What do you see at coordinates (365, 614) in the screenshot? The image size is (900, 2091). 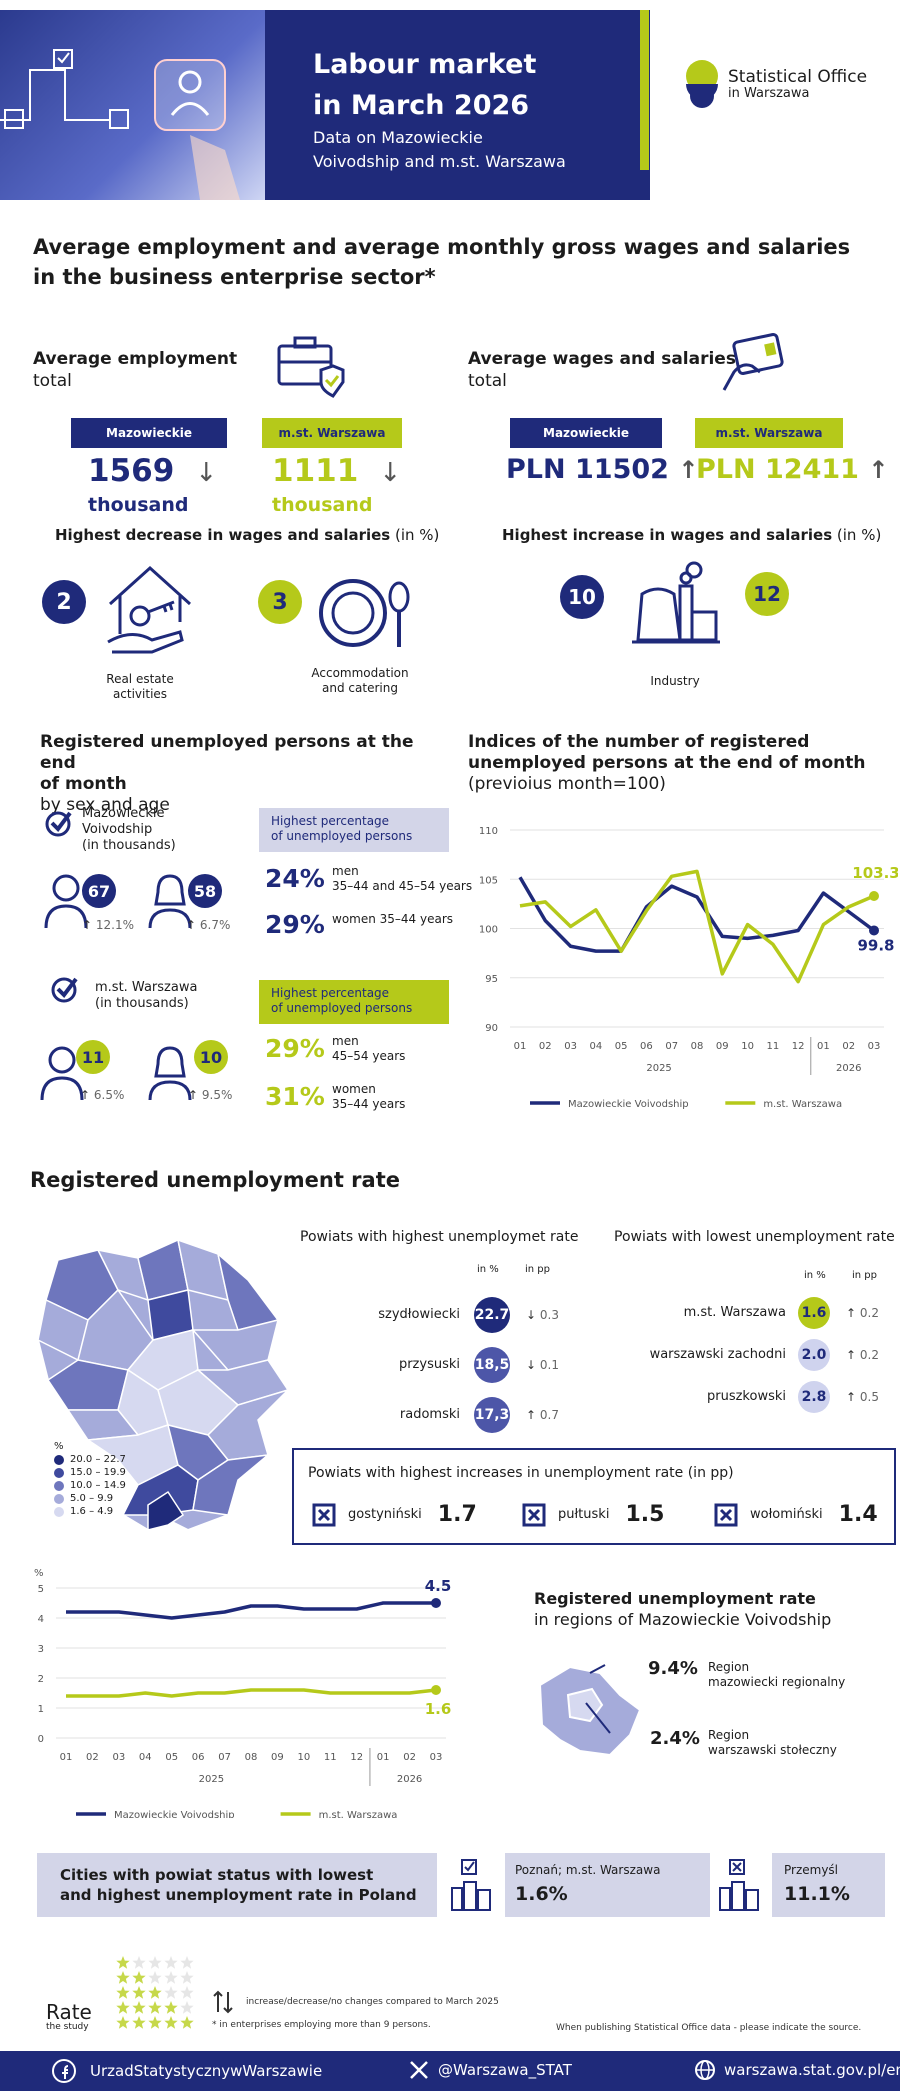 I see `plate-spoon-icon` at bounding box center [365, 614].